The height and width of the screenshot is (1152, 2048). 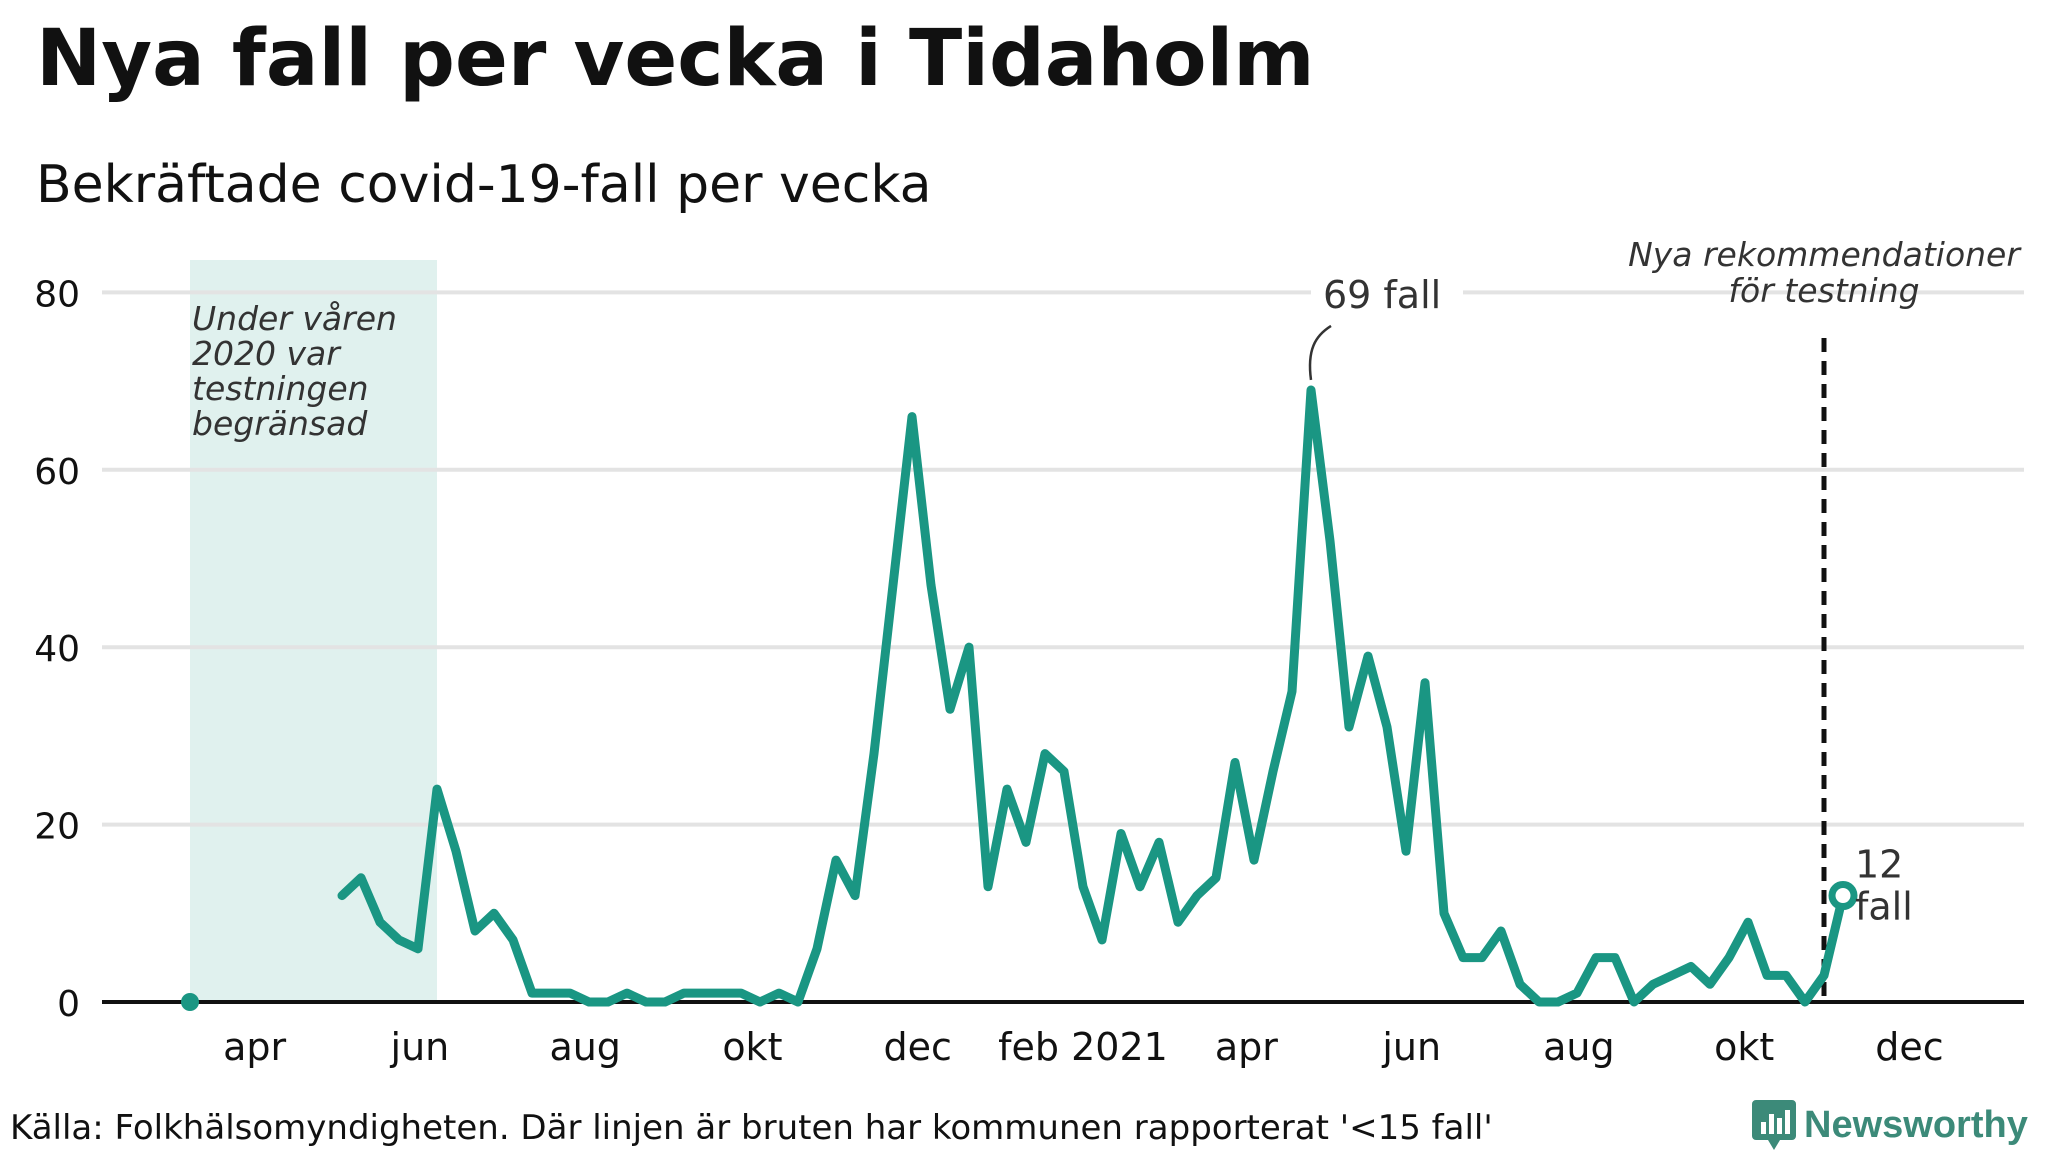 I want to click on reference-line-label-2: för testning, so click(x=1823, y=290).